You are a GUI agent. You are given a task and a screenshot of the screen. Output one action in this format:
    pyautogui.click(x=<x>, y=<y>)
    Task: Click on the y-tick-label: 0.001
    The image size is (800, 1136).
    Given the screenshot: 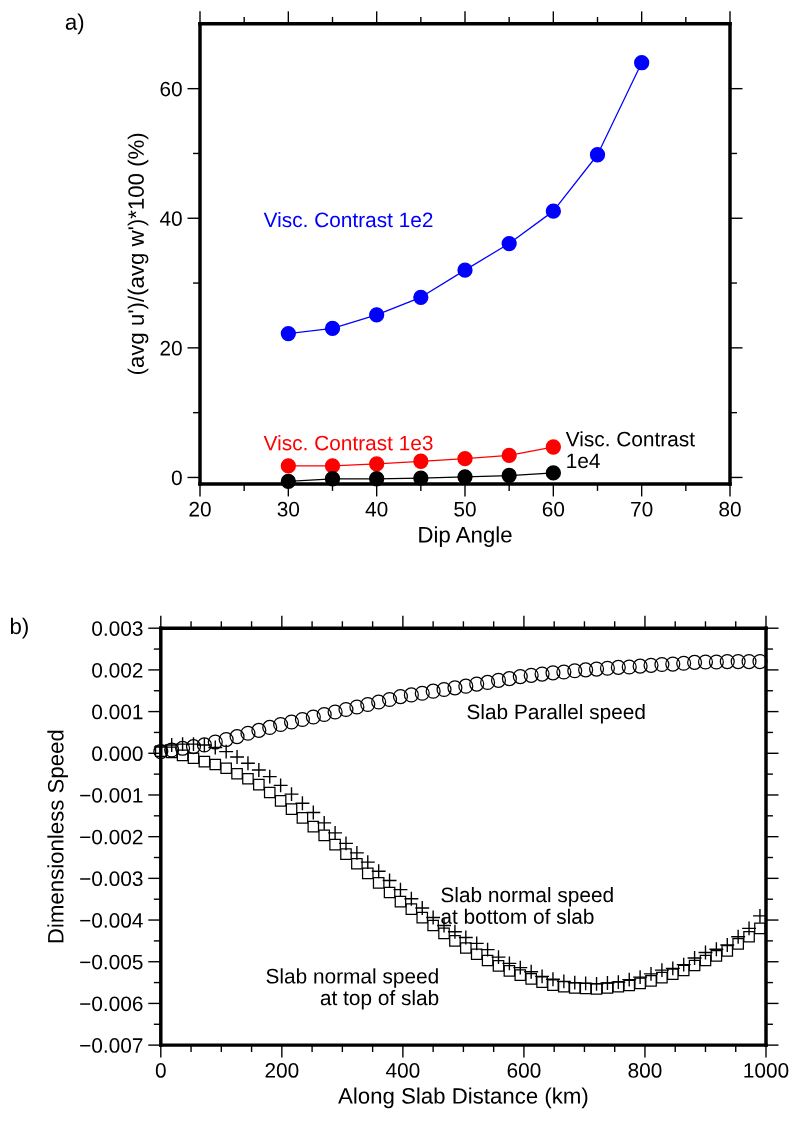 What is the action you would take?
    pyautogui.click(x=117, y=712)
    